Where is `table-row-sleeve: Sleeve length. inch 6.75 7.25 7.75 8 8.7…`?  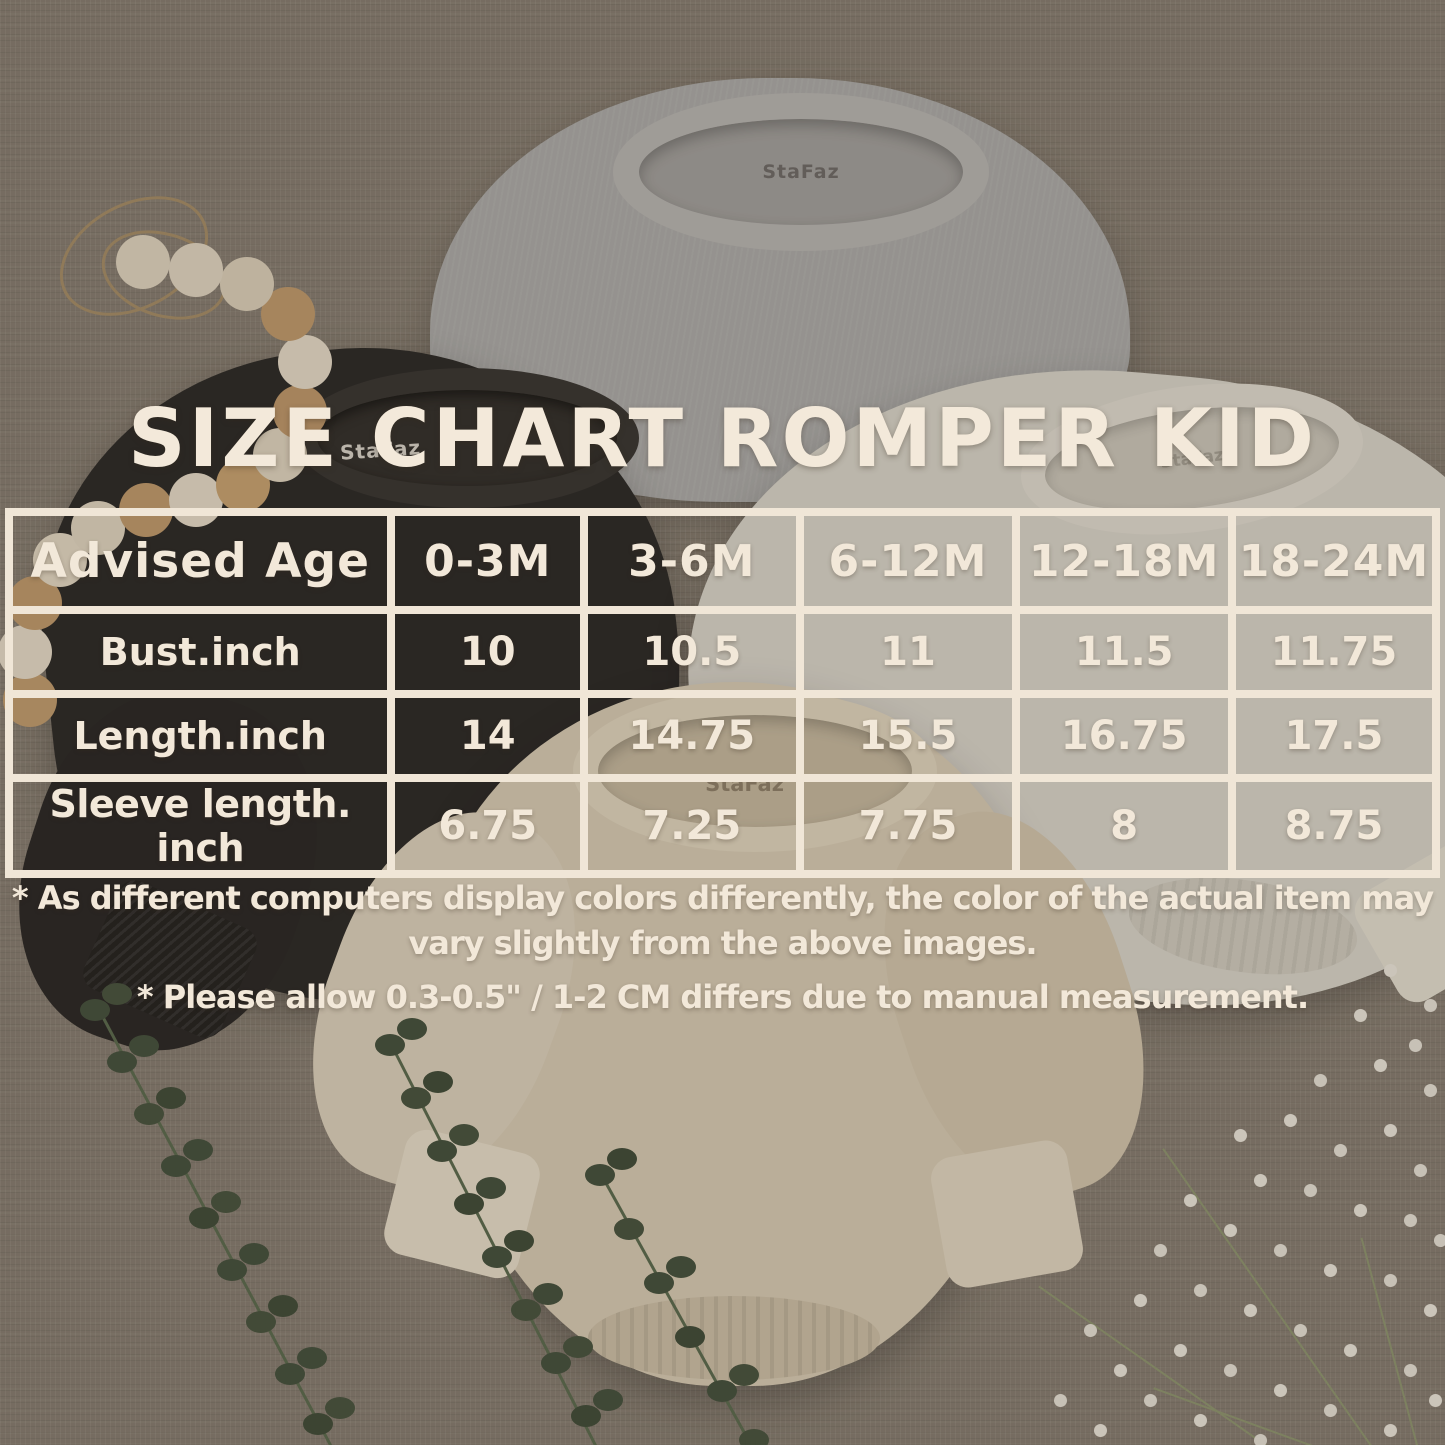 table-row-sleeve: Sleeve length. inch 6.75 7.25 7.75 8 8.7… is located at coordinates (722, 826).